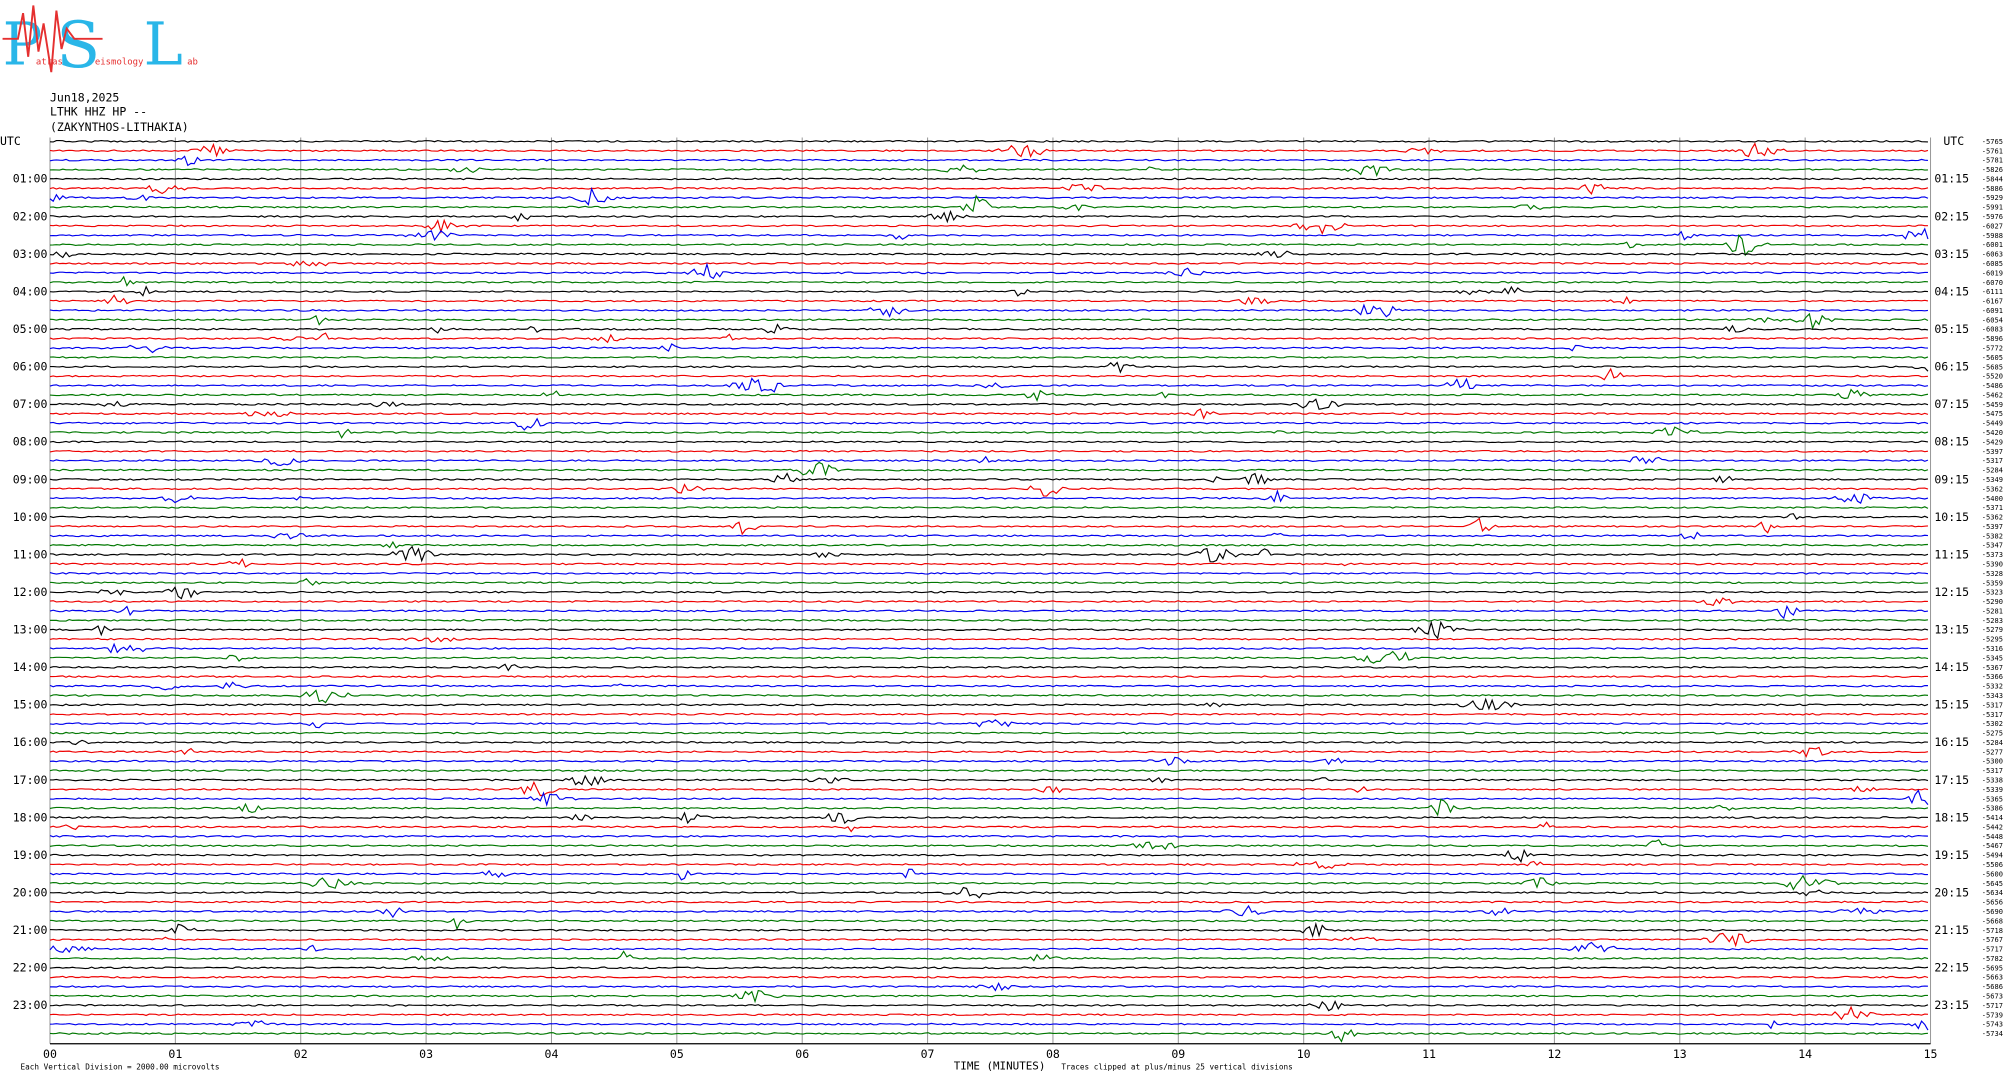 Image resolution: width=2010 pixels, height=1080 pixels. What do you see at coordinates (1992, 338) in the screenshot?
I see `trace-offset: -5896` at bounding box center [1992, 338].